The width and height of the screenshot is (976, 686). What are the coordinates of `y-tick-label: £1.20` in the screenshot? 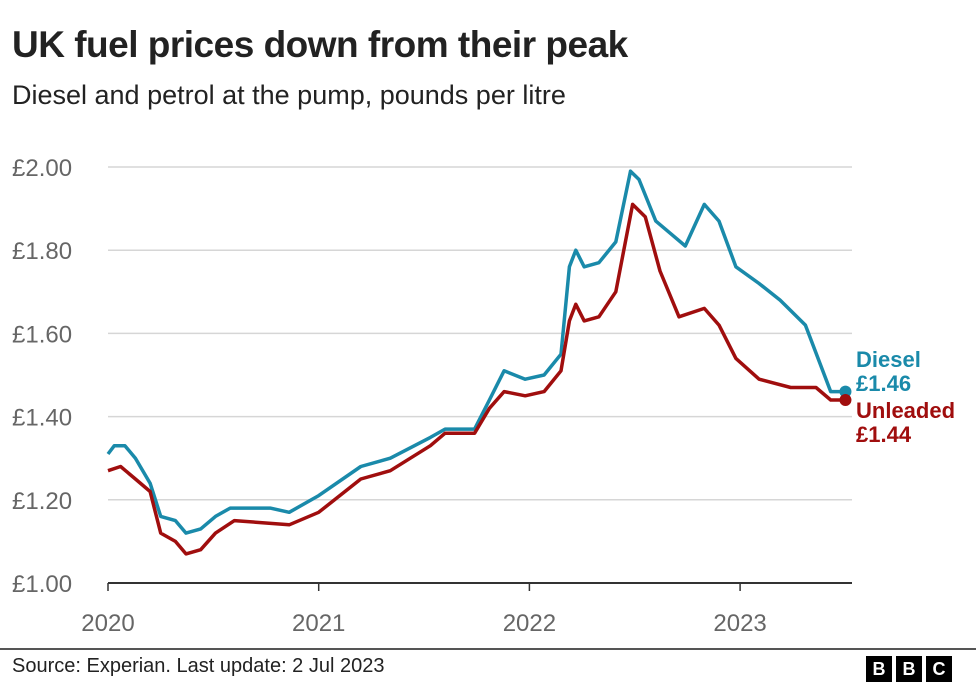 It's located at (42, 501).